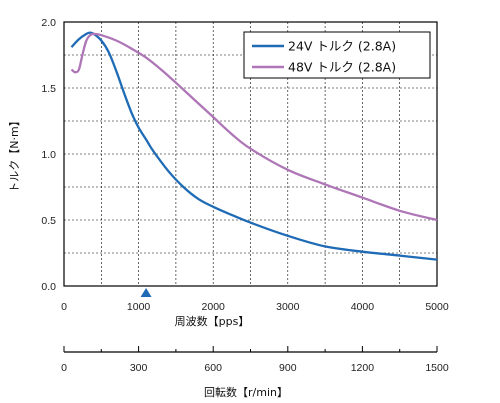  I want to click on secondary-tick-label: 300, so click(139, 368).